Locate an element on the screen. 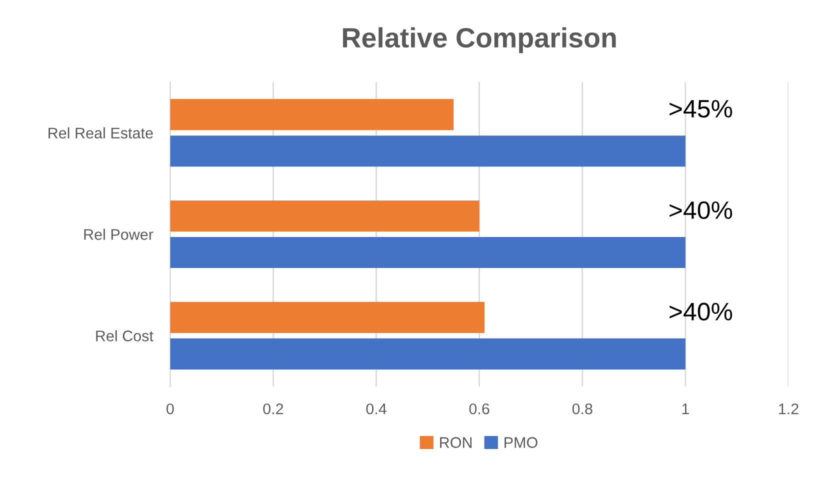 The width and height of the screenshot is (830, 483). y-tick-label: Rel Real Estate is located at coordinates (100, 133).